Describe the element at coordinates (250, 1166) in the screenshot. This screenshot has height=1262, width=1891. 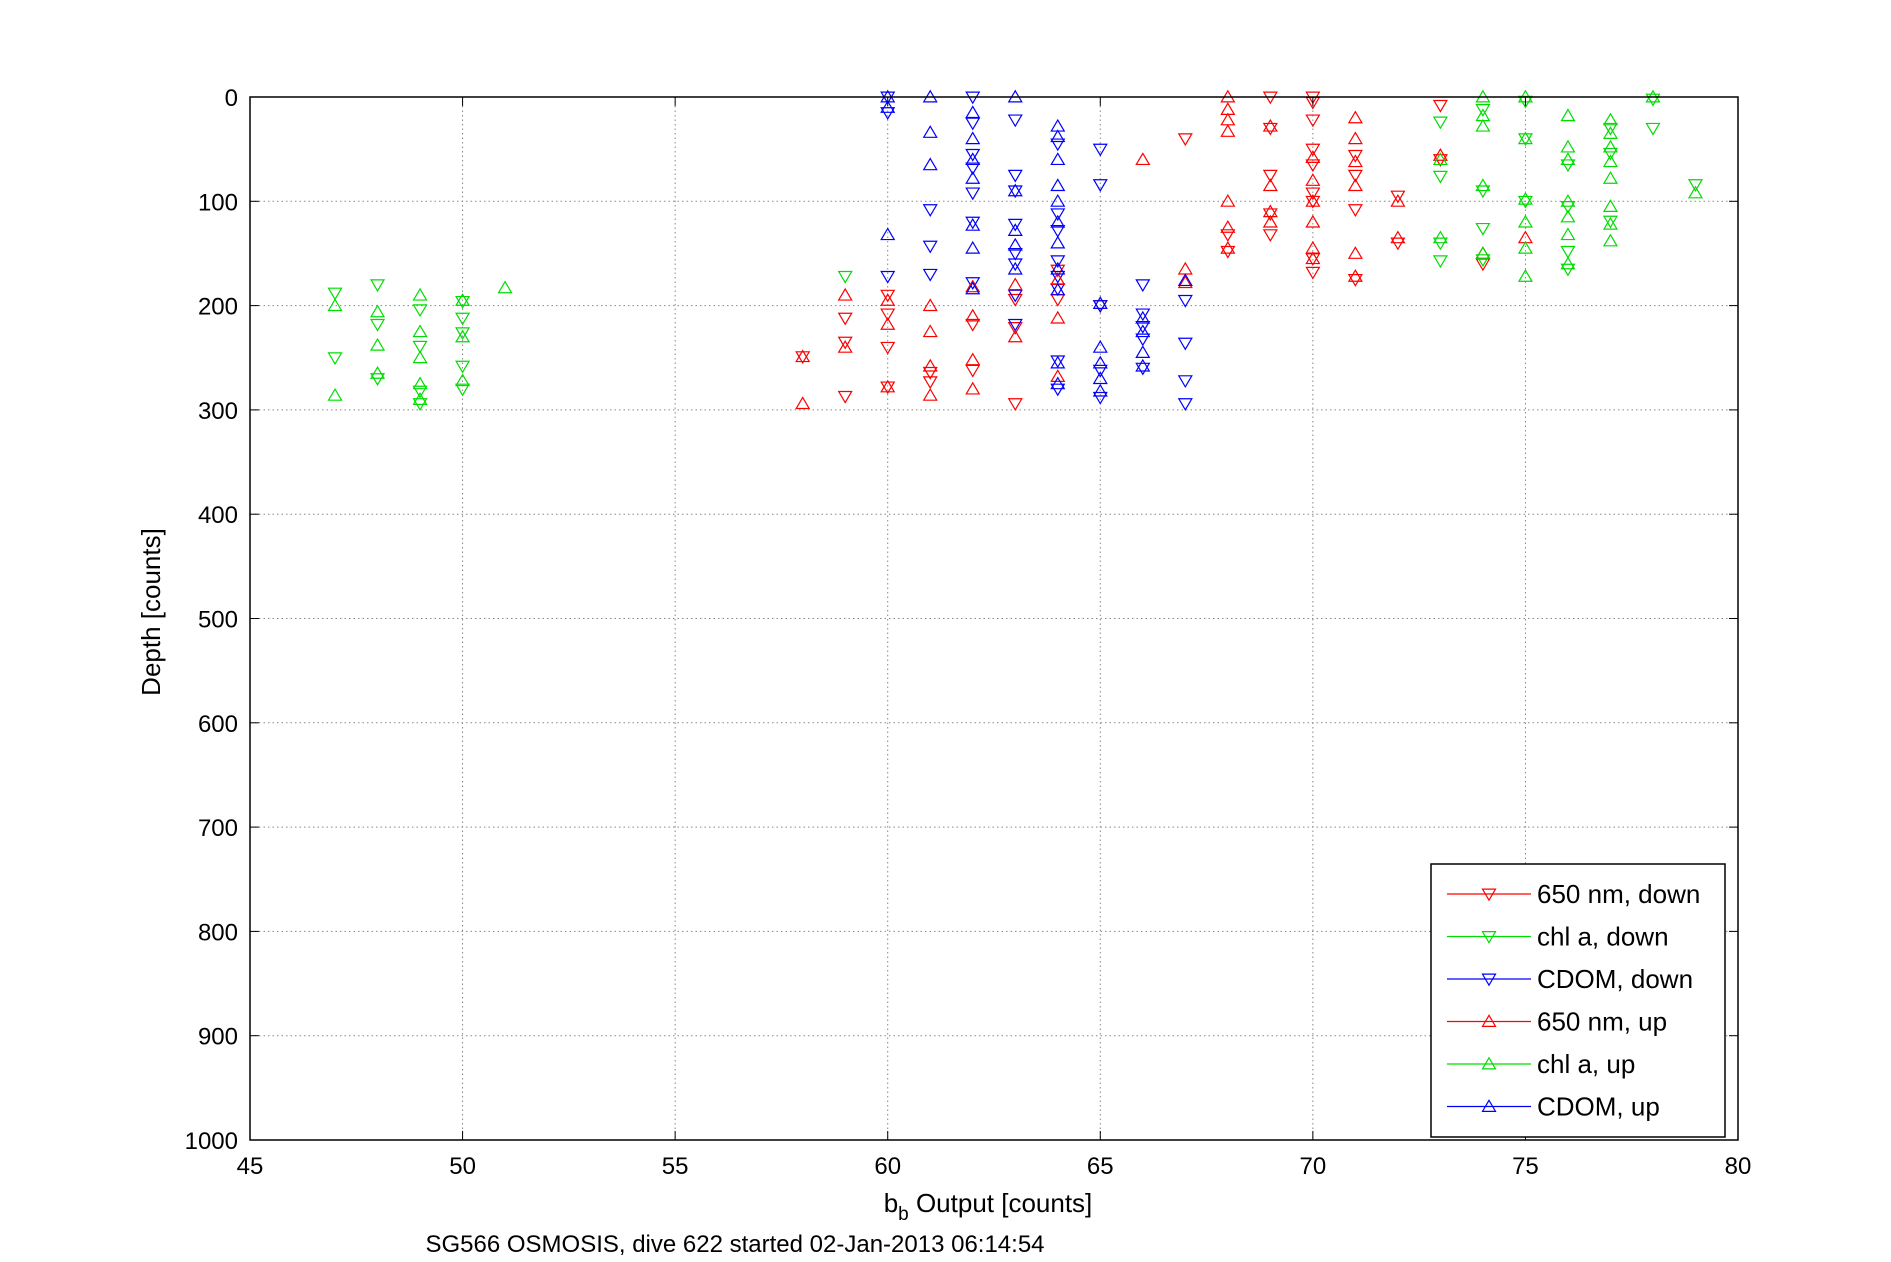
I see `x-tick-label: 45` at that location.